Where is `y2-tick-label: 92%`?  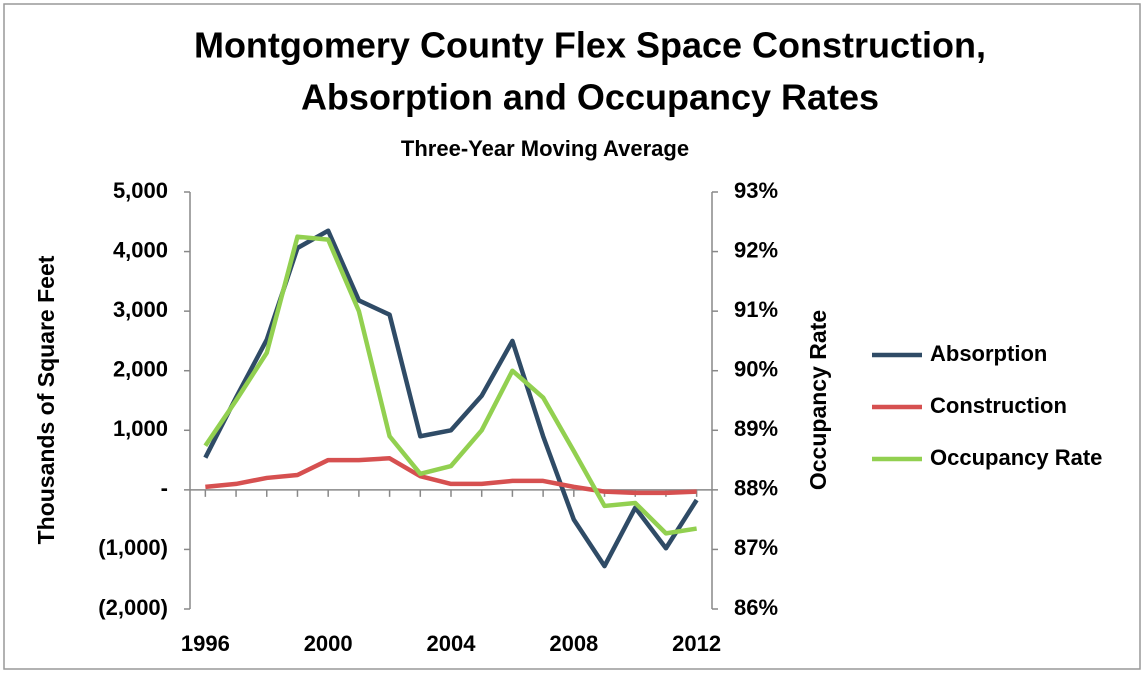 y2-tick-label: 92% is located at coordinates (756, 249).